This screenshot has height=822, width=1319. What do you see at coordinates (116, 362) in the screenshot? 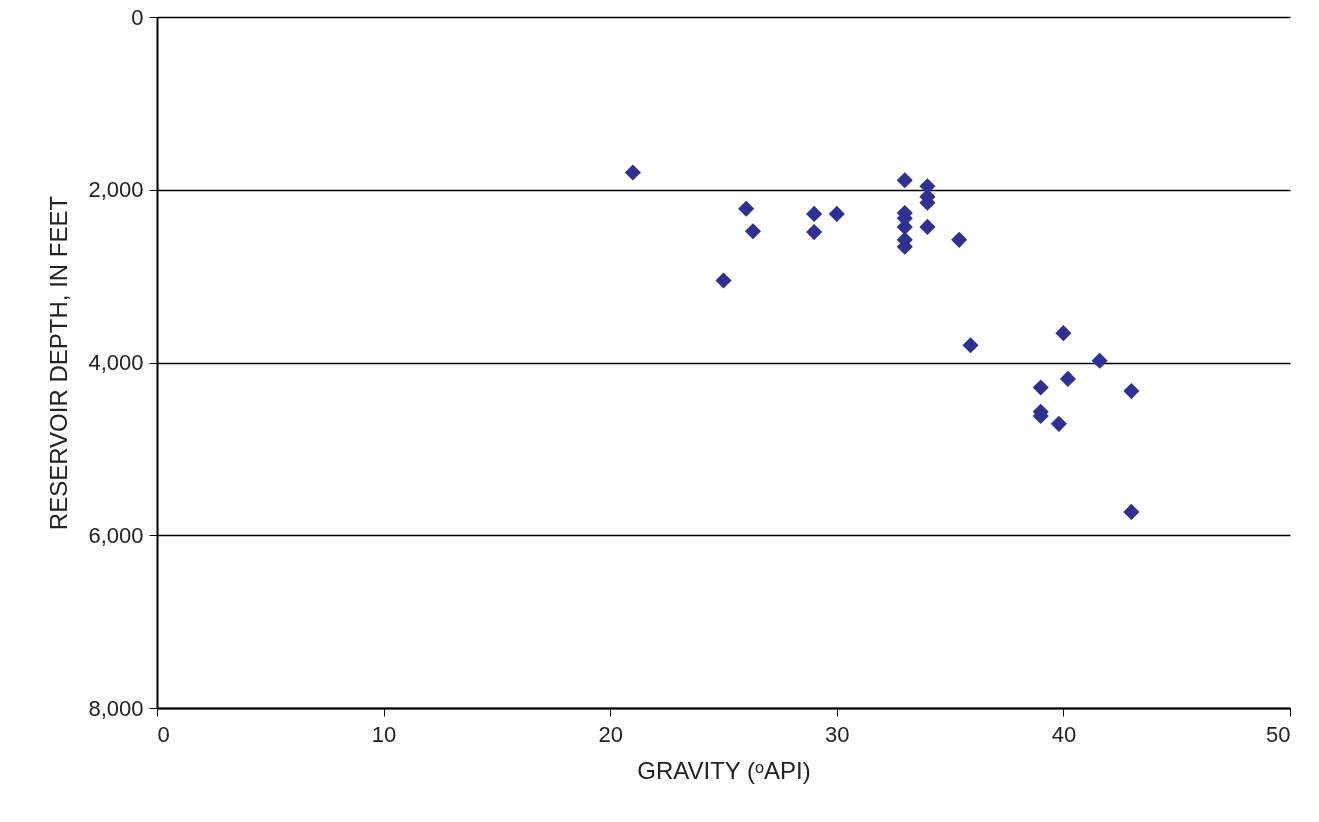
I see `y-tick-label: 4,000` at bounding box center [116, 362].